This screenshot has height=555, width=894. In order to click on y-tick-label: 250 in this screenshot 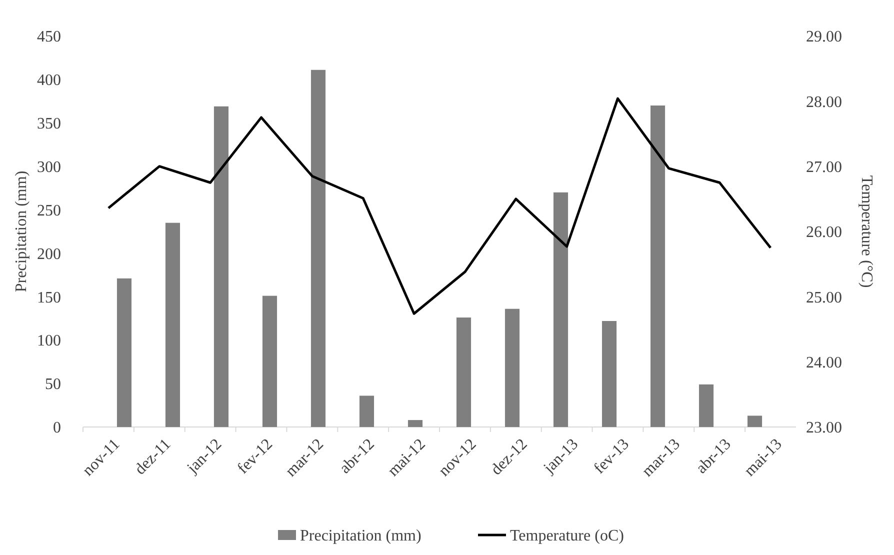, I will do `click(49, 211)`.